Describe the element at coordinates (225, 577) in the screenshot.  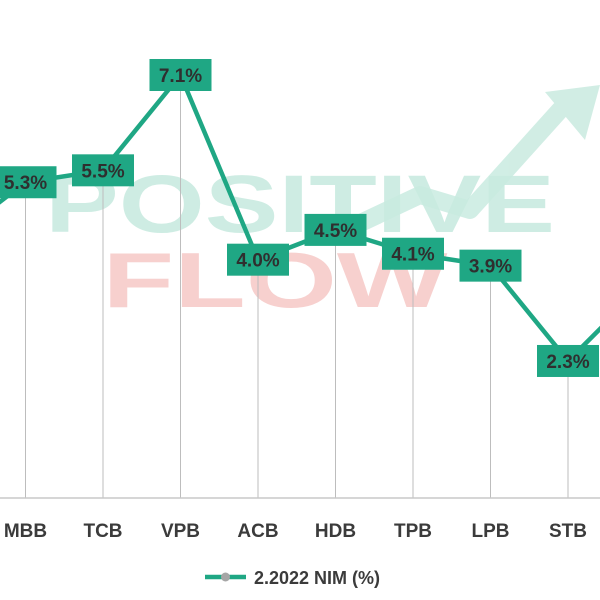
I see `legend-dot-marker` at that location.